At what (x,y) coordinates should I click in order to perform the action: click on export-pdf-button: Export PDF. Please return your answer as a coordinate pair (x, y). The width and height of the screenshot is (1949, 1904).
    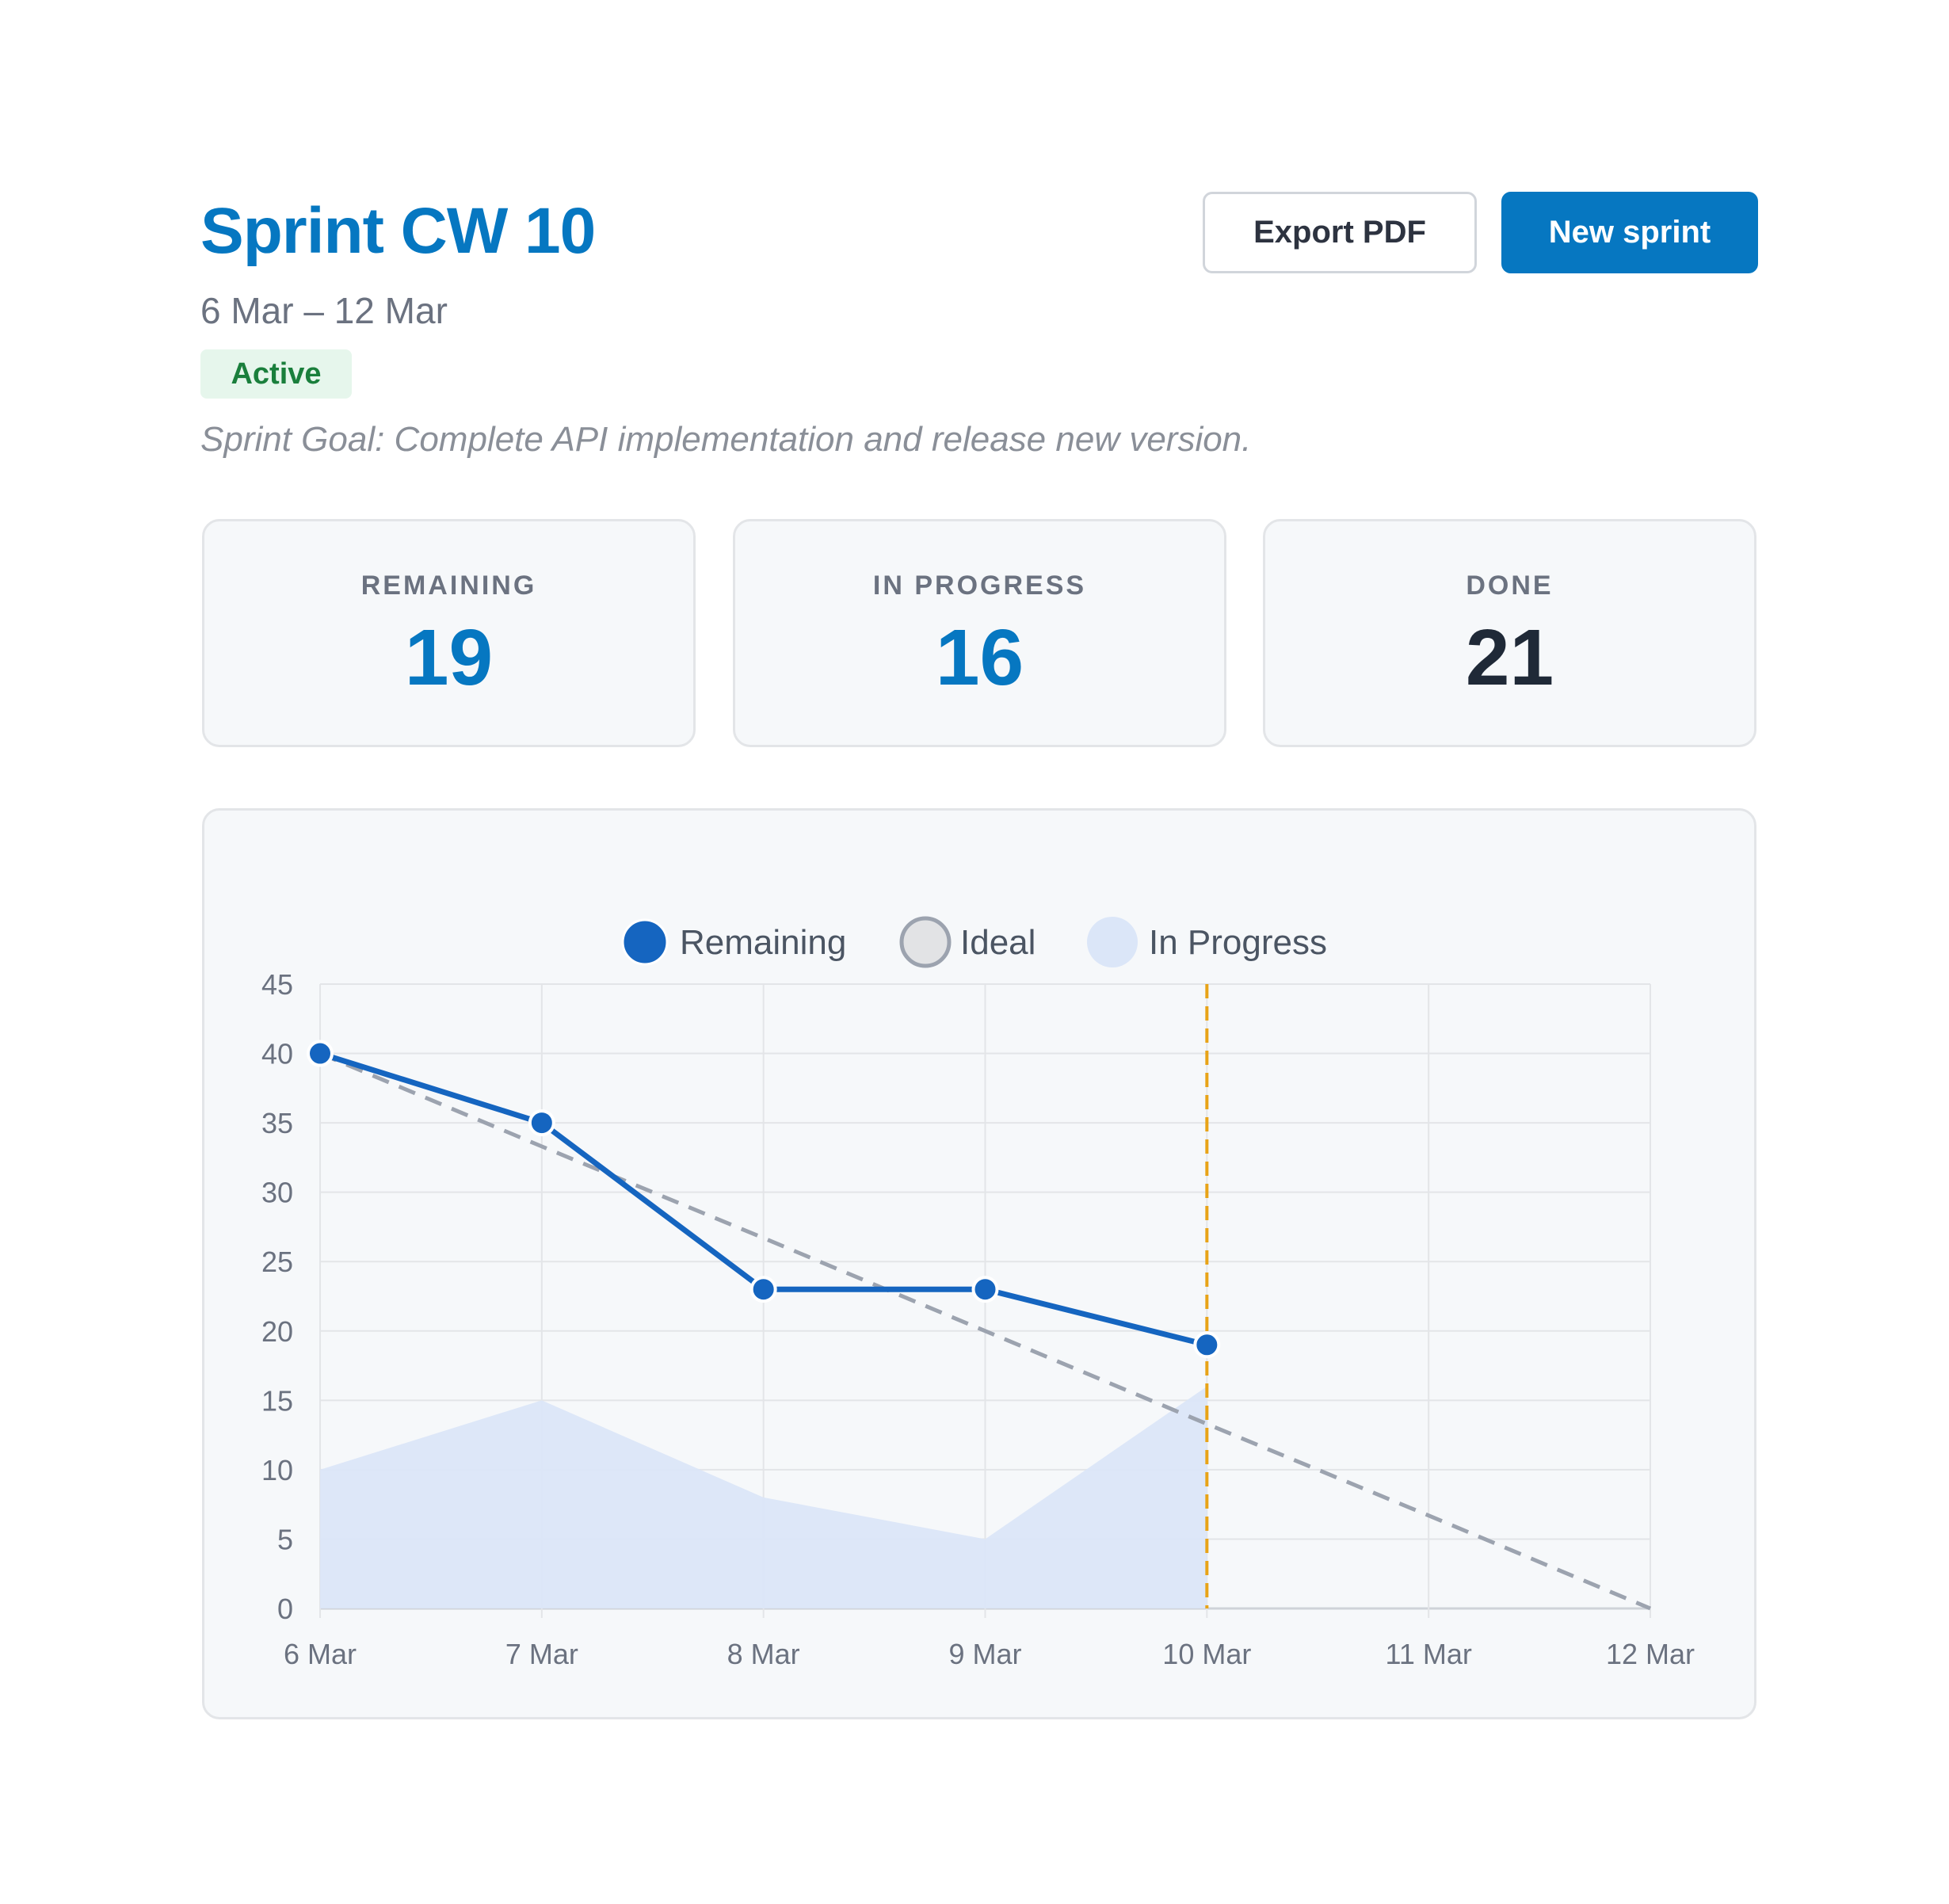
    Looking at the image, I should click on (1340, 232).